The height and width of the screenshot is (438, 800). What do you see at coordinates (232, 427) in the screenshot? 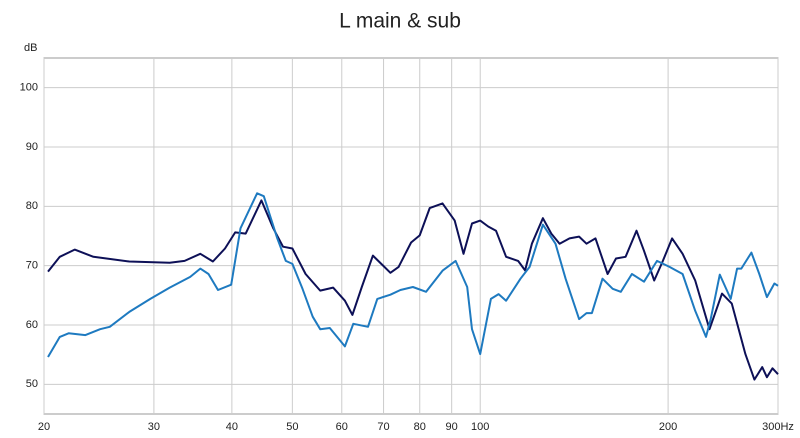
I see `x-tick-label: 40` at bounding box center [232, 427].